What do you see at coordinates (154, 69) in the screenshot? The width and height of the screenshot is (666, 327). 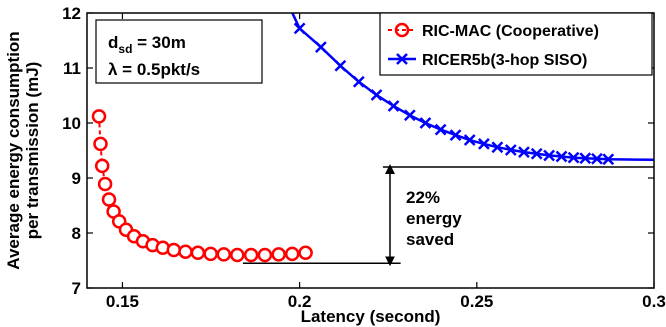 I see `lambda-label: λ = 0.5pkt/s` at bounding box center [154, 69].